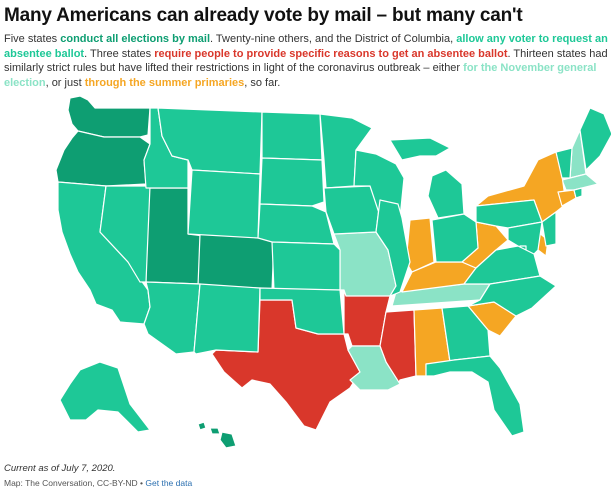 This screenshot has width=611, height=492. I want to click on state-shape-in, so click(420, 245).